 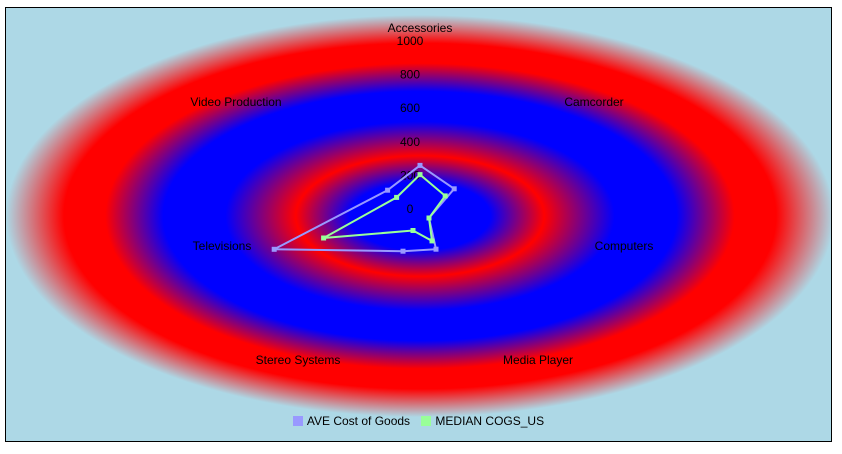 I want to click on radial-tick-200: 200, so click(x=410, y=175).